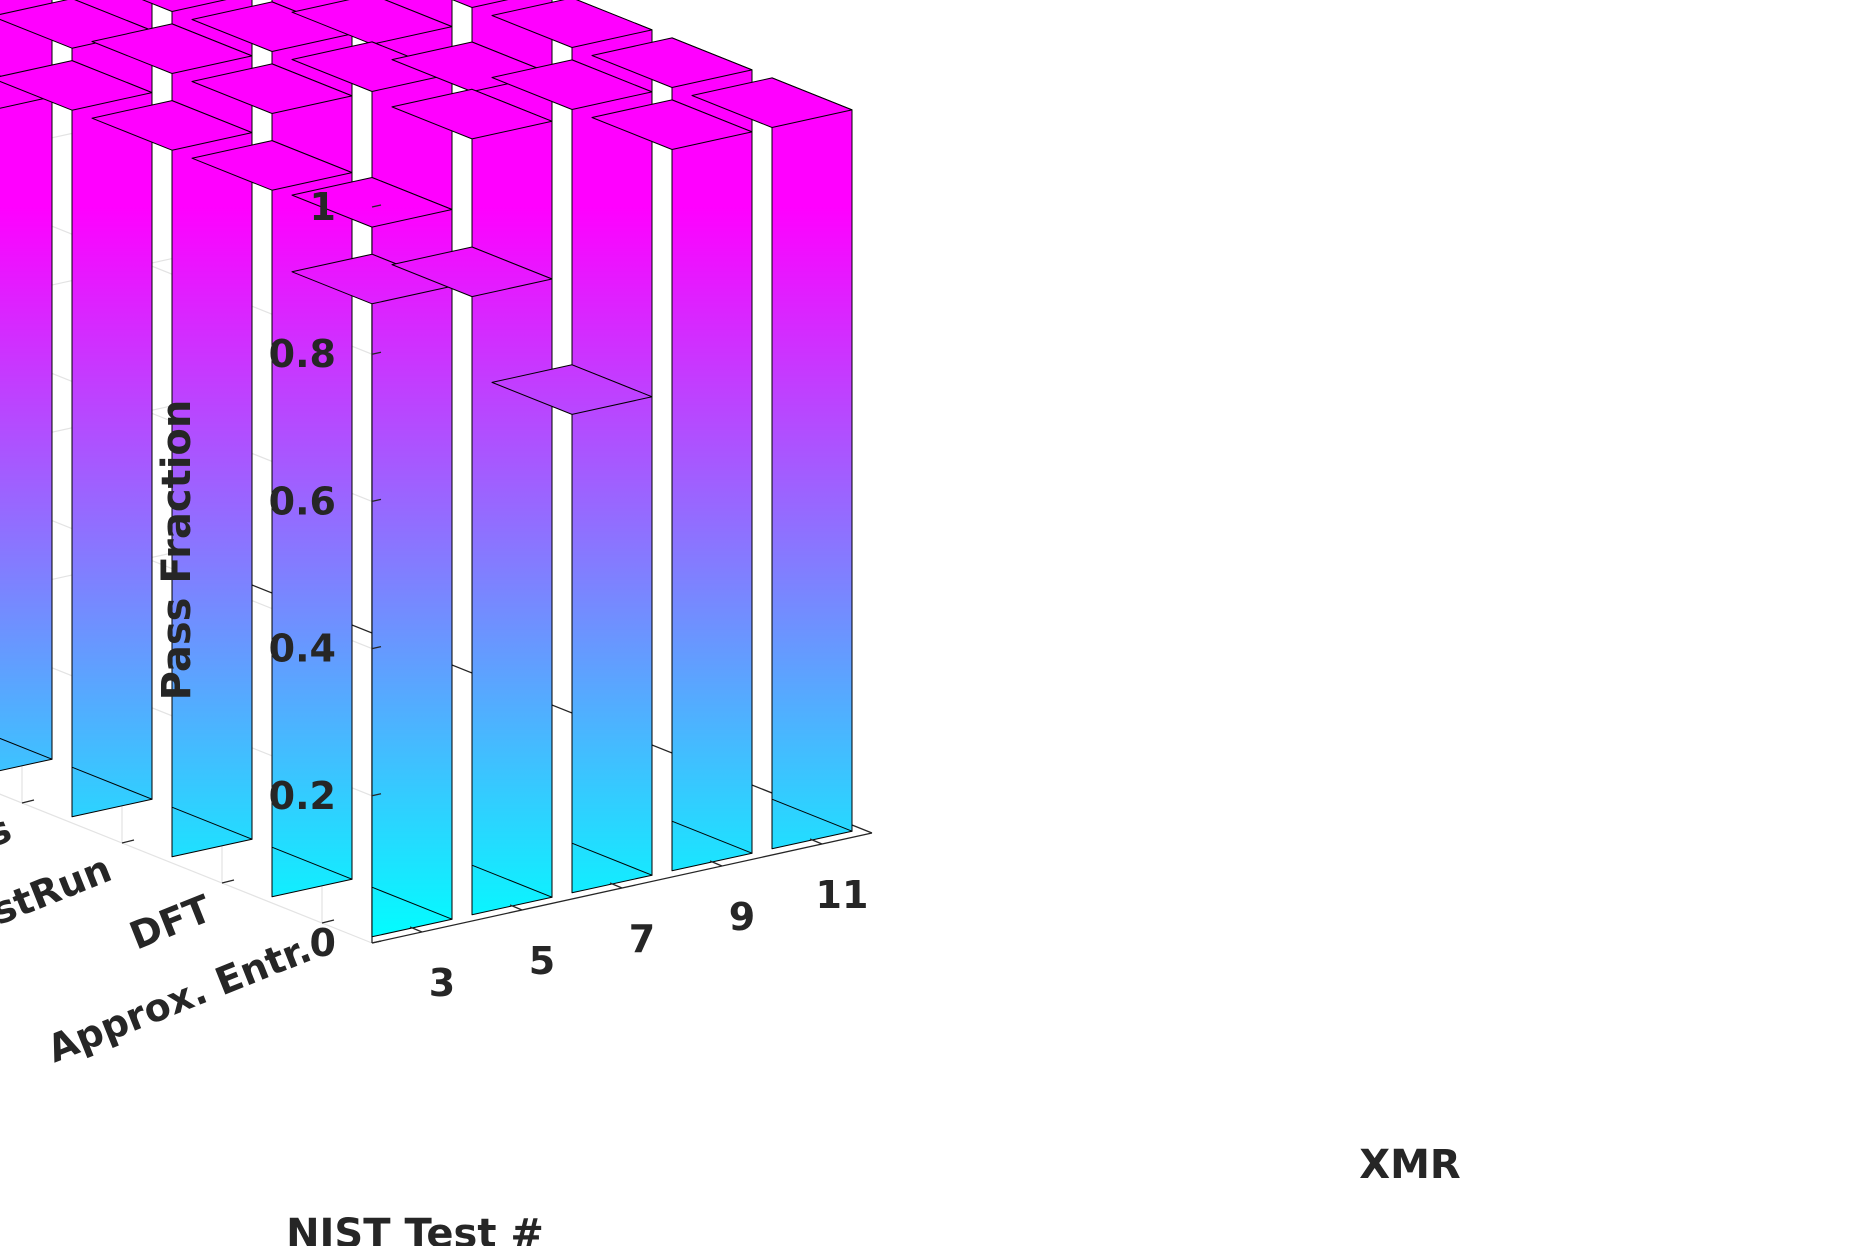 The image size is (1865, 1246). What do you see at coordinates (302, 501) in the screenshot?
I see `z-tick-label: 0.6` at bounding box center [302, 501].